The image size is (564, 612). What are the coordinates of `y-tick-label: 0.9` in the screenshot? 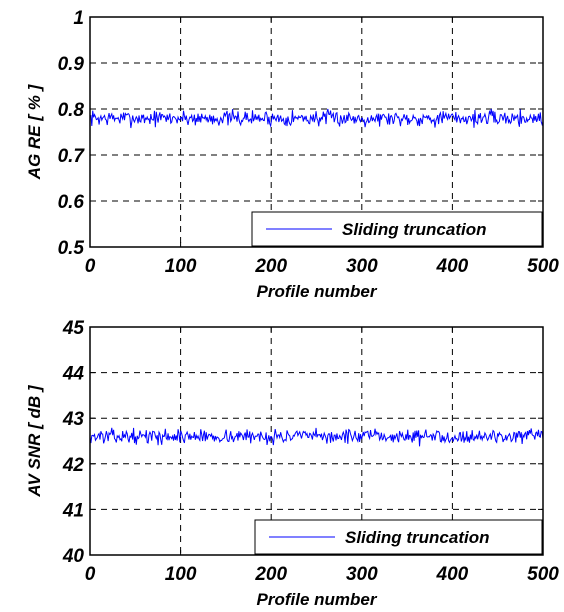 It's located at (71, 64).